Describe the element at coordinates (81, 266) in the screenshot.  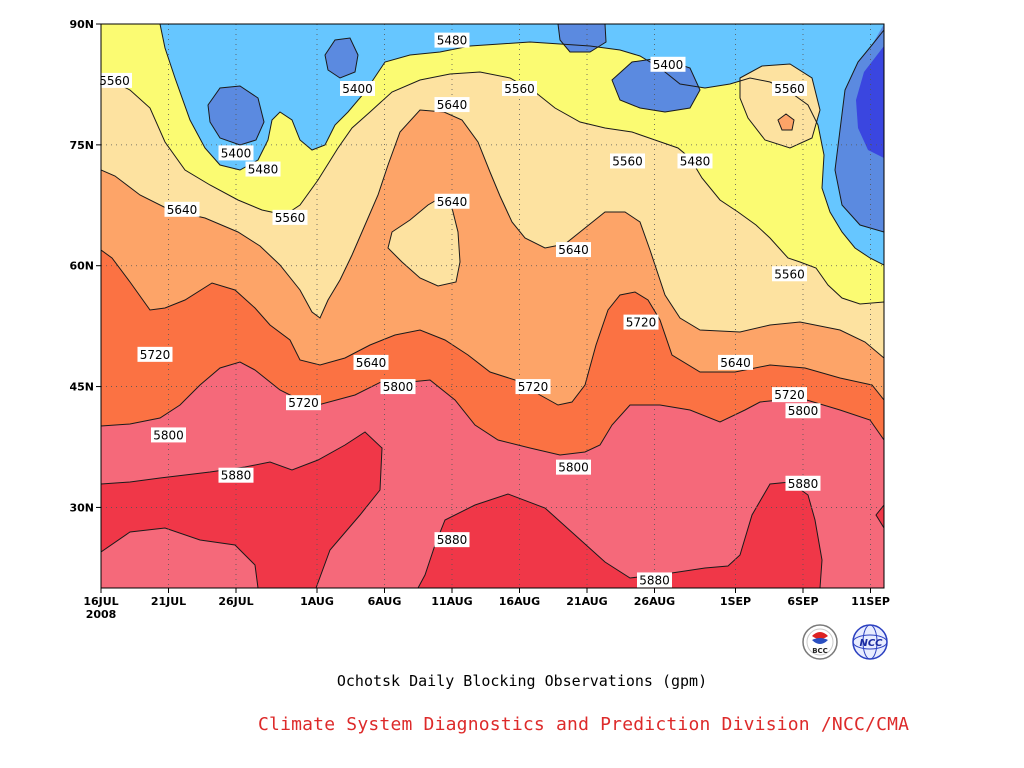
I see `y-tick-label: 60N` at that location.